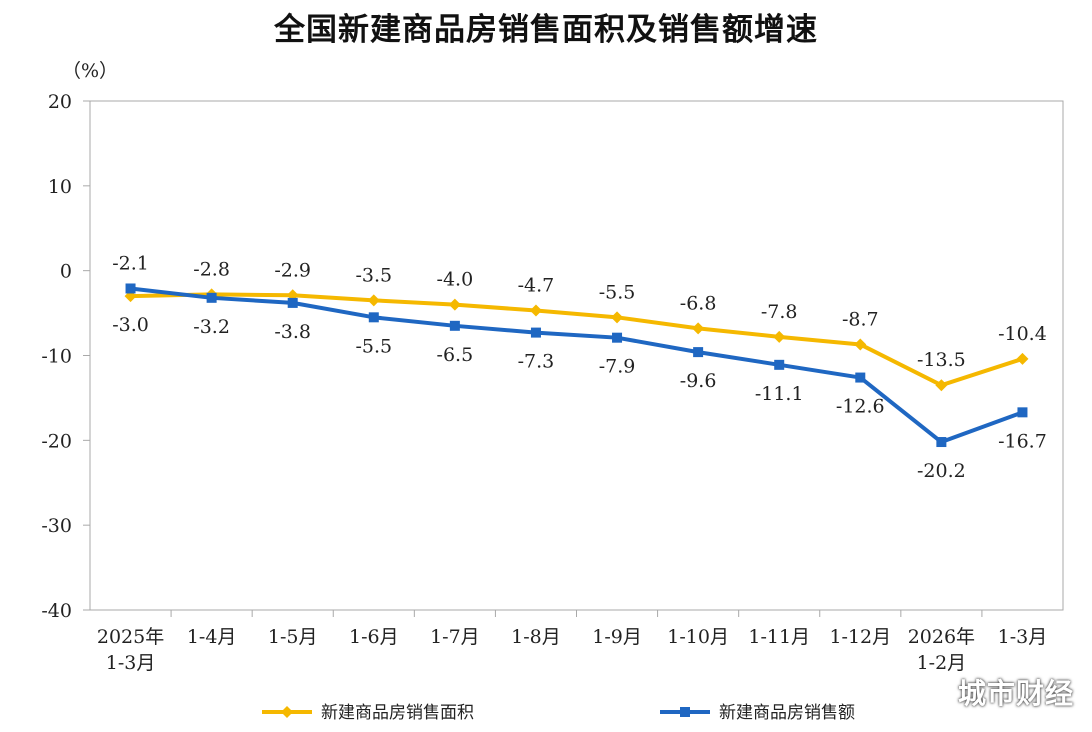  What do you see at coordinates (860, 319) in the screenshot?
I see `data-label: -8.7` at bounding box center [860, 319].